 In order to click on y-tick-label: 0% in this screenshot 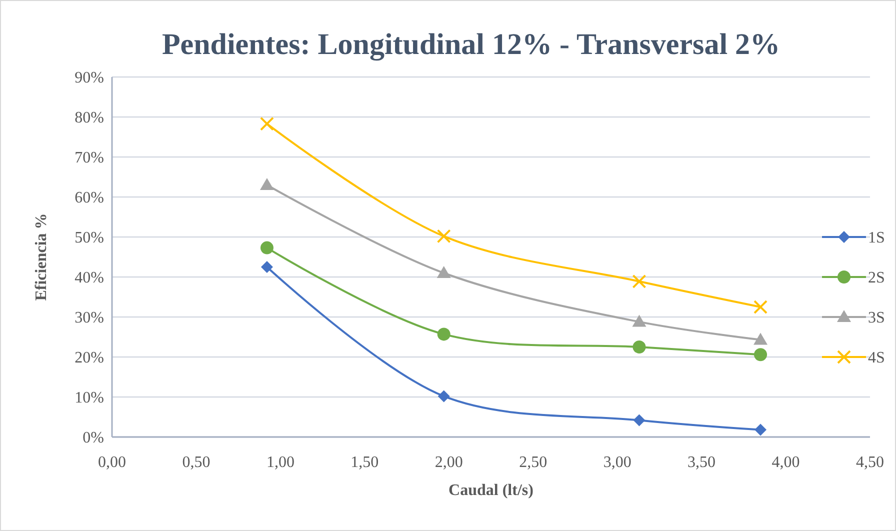, I will do `click(93, 438)`.